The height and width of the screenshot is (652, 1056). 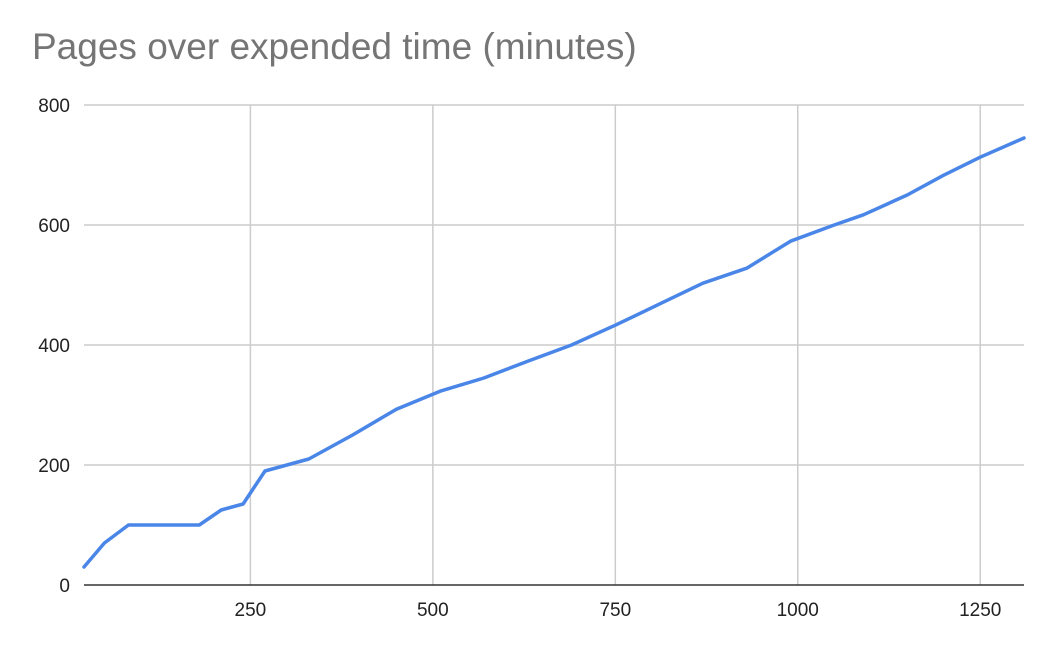 What do you see at coordinates (251, 610) in the screenshot?
I see `x-tick-label: 250` at bounding box center [251, 610].